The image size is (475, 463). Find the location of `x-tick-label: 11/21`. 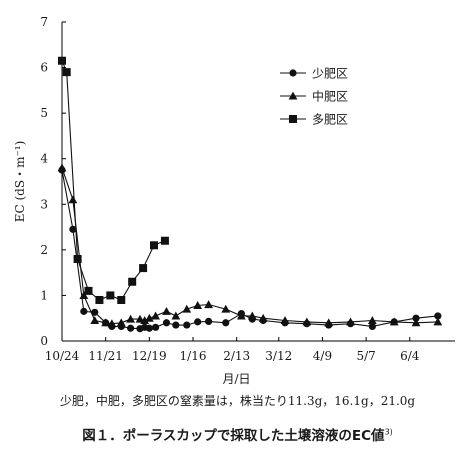

x-tick-label: 11/21 is located at coordinates (105, 356).